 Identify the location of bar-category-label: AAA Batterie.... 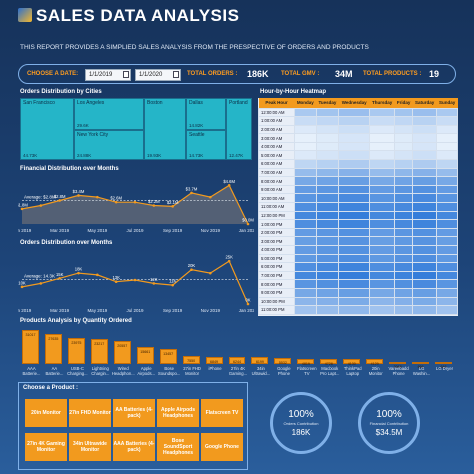
(31, 371).